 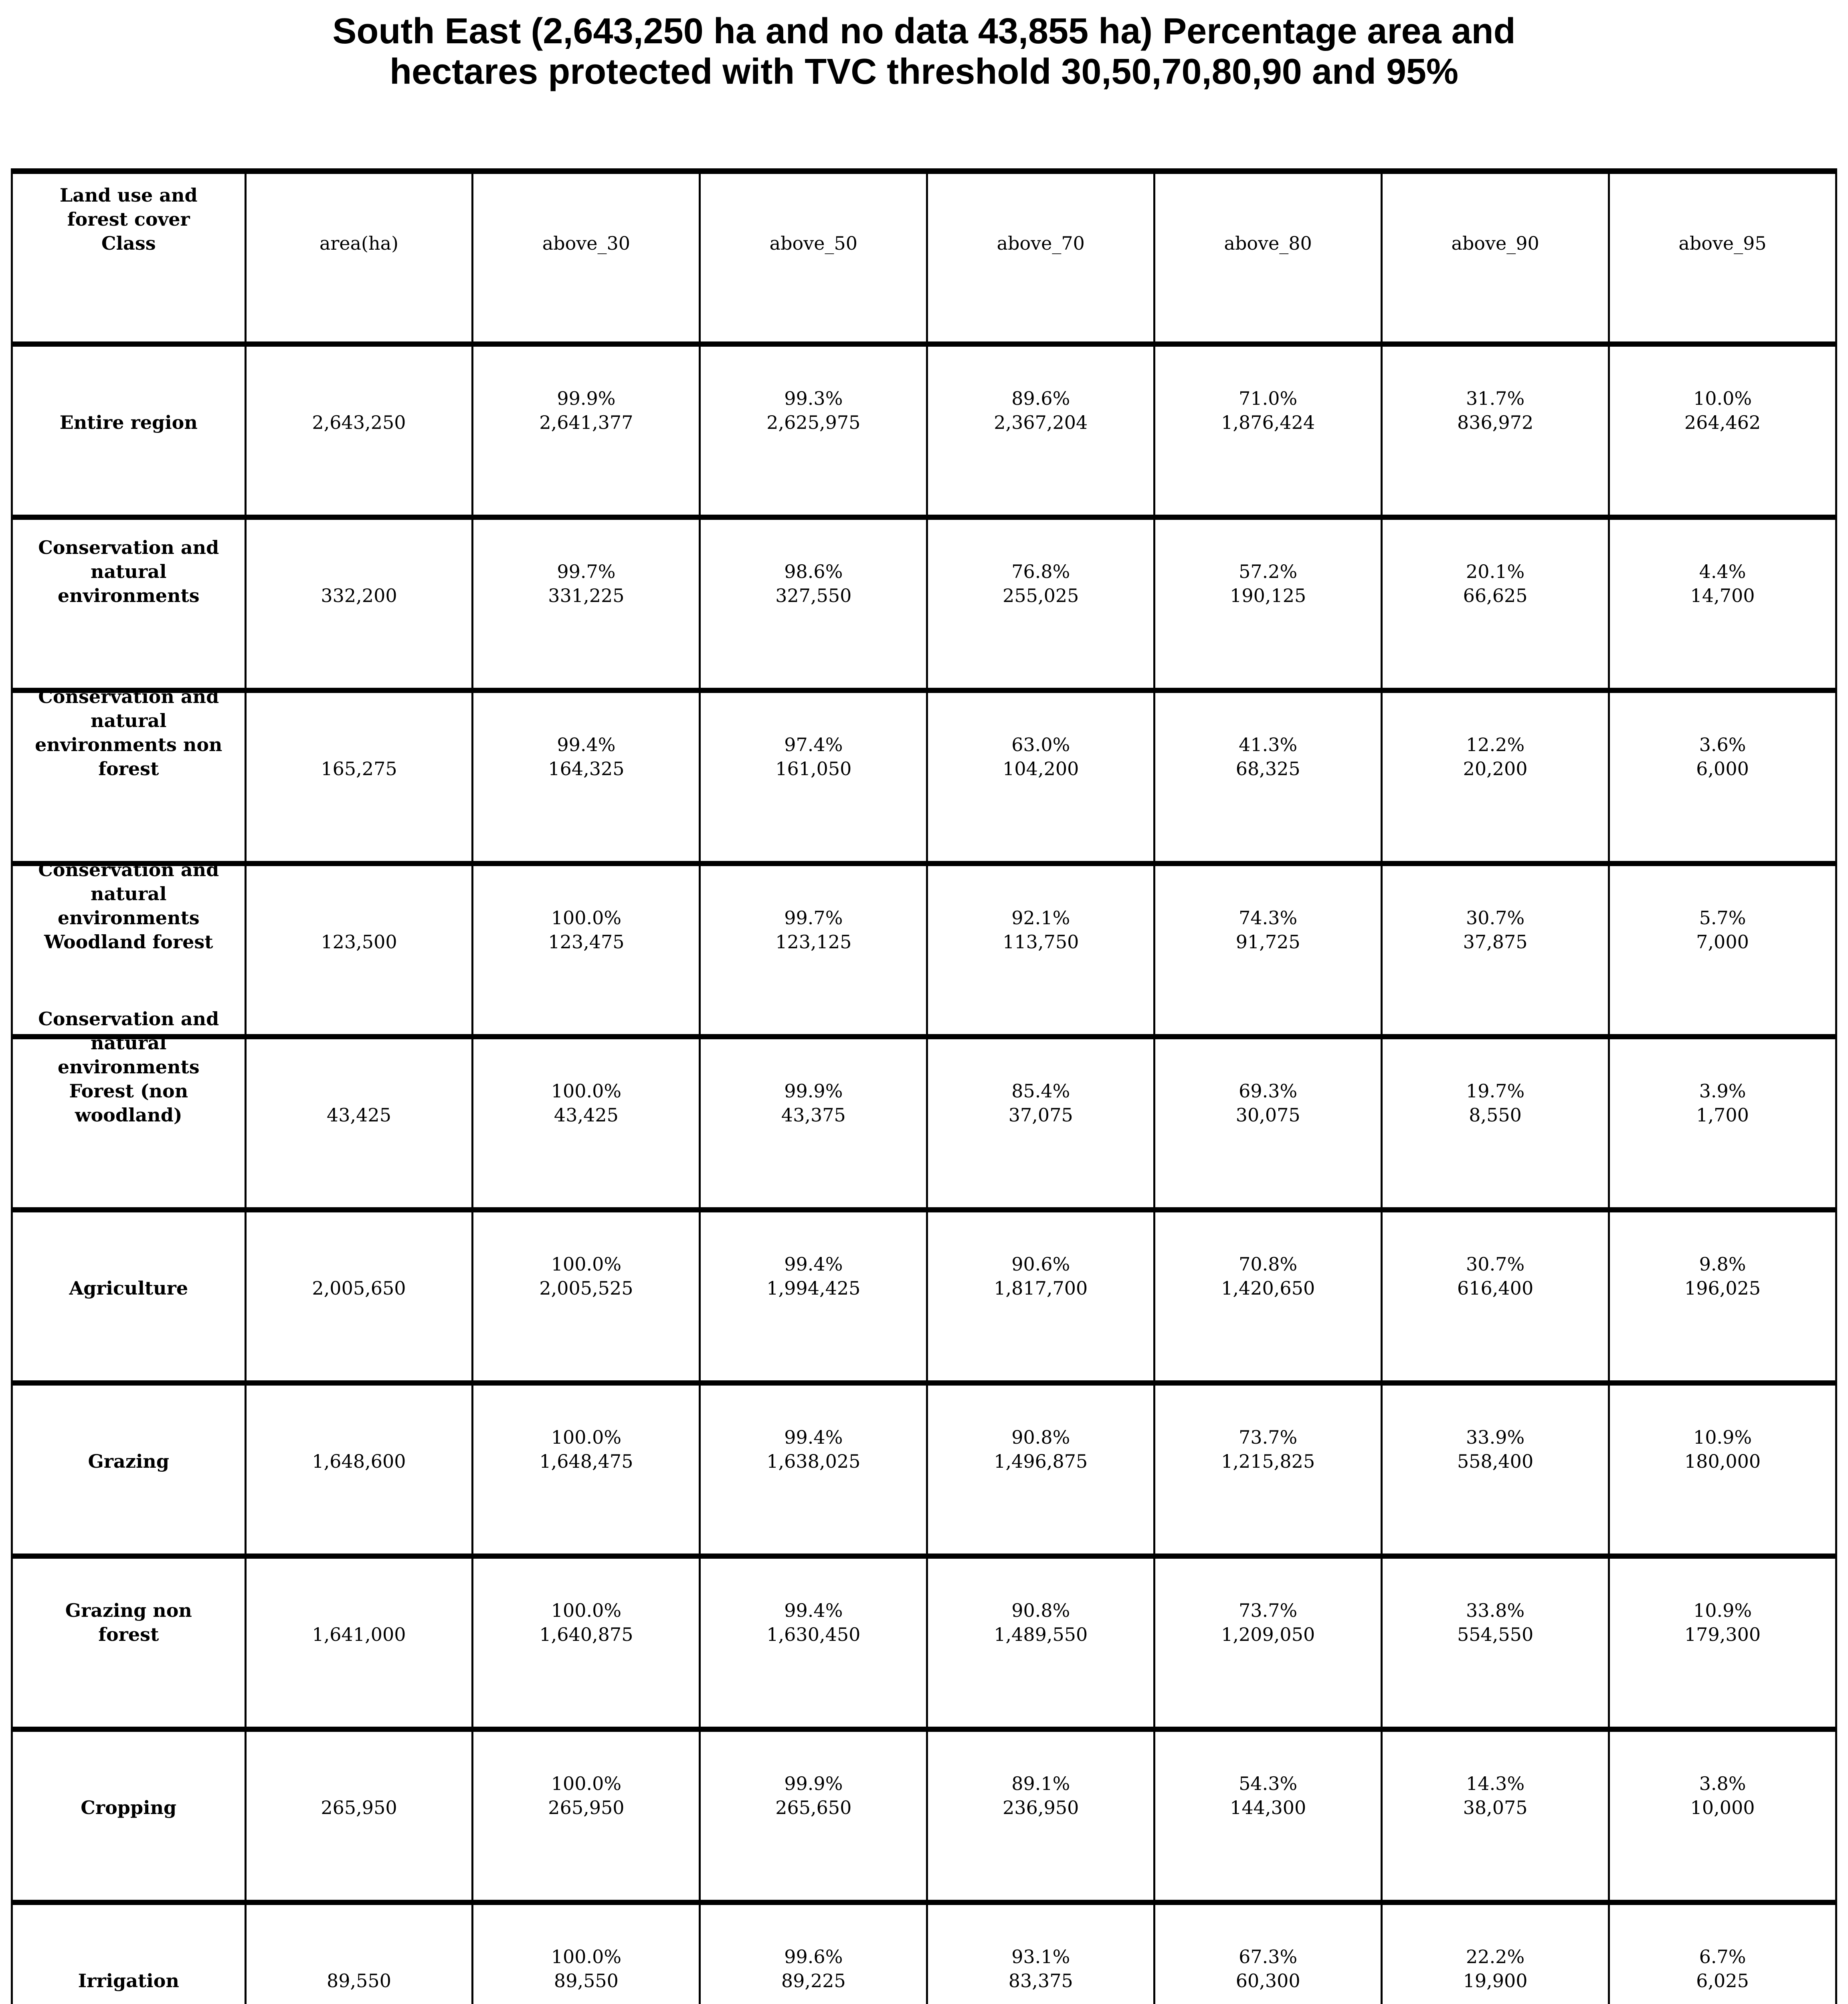 I want to click on percent-value: 3.6%, so click(x=1722, y=745).